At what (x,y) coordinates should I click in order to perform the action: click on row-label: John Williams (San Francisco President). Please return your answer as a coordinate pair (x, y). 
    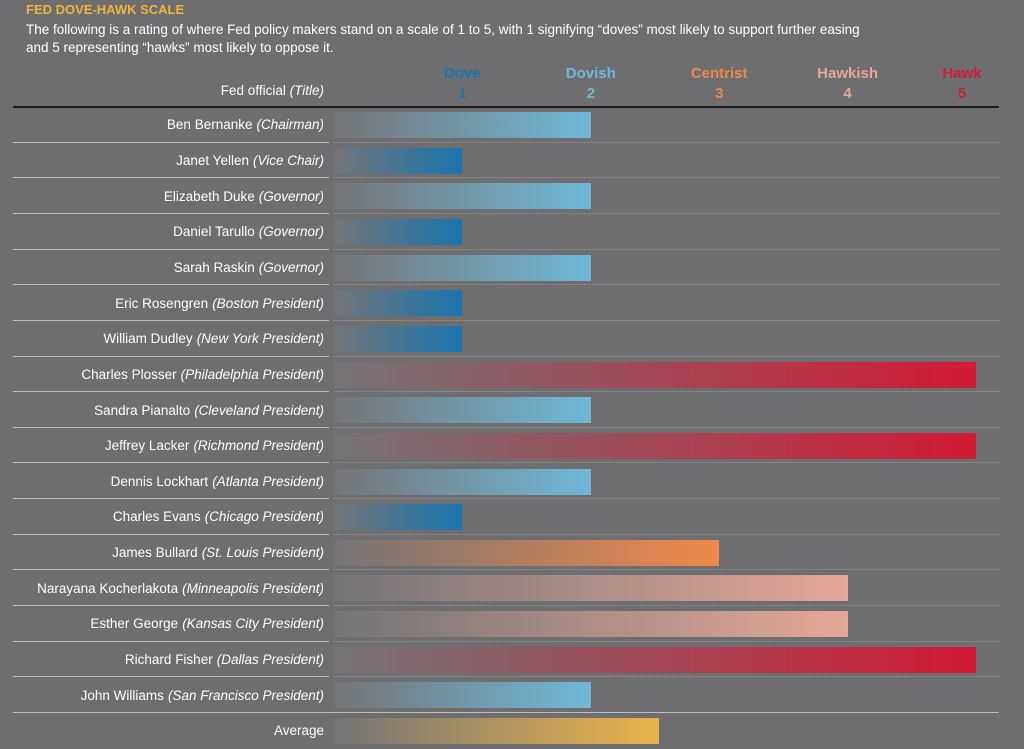
    Looking at the image, I should click on (202, 695).